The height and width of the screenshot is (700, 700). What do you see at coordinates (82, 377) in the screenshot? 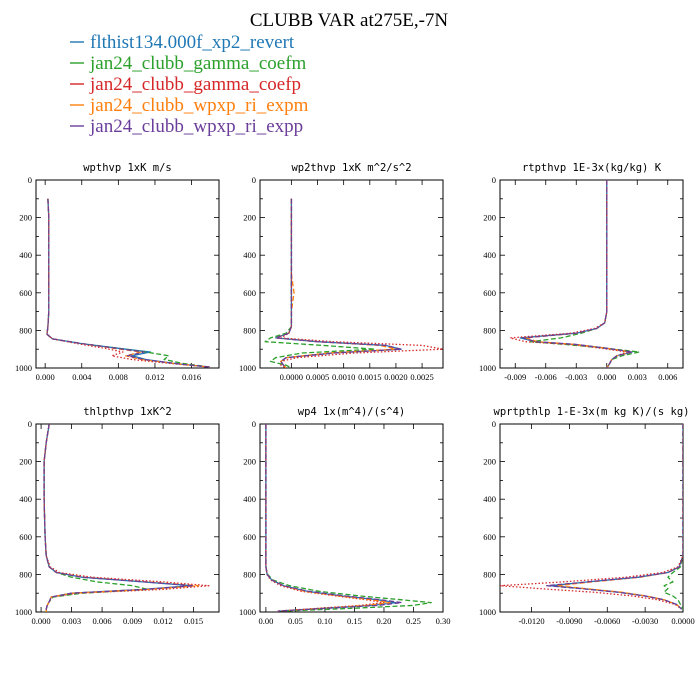
I see `x-tick-label: 0.004` at bounding box center [82, 377].